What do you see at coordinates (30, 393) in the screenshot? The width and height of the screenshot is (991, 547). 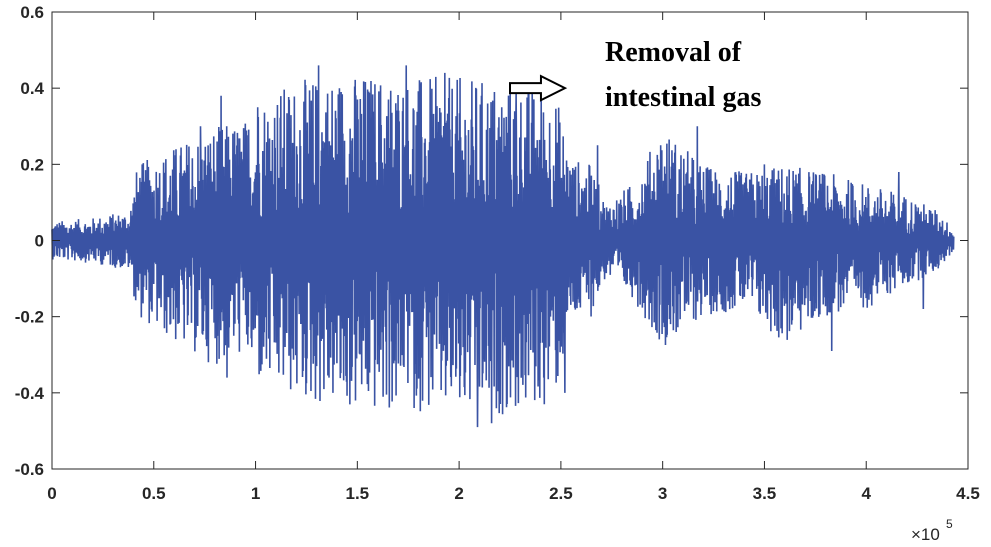 I see `y-tick-label: -0.4` at bounding box center [30, 393].